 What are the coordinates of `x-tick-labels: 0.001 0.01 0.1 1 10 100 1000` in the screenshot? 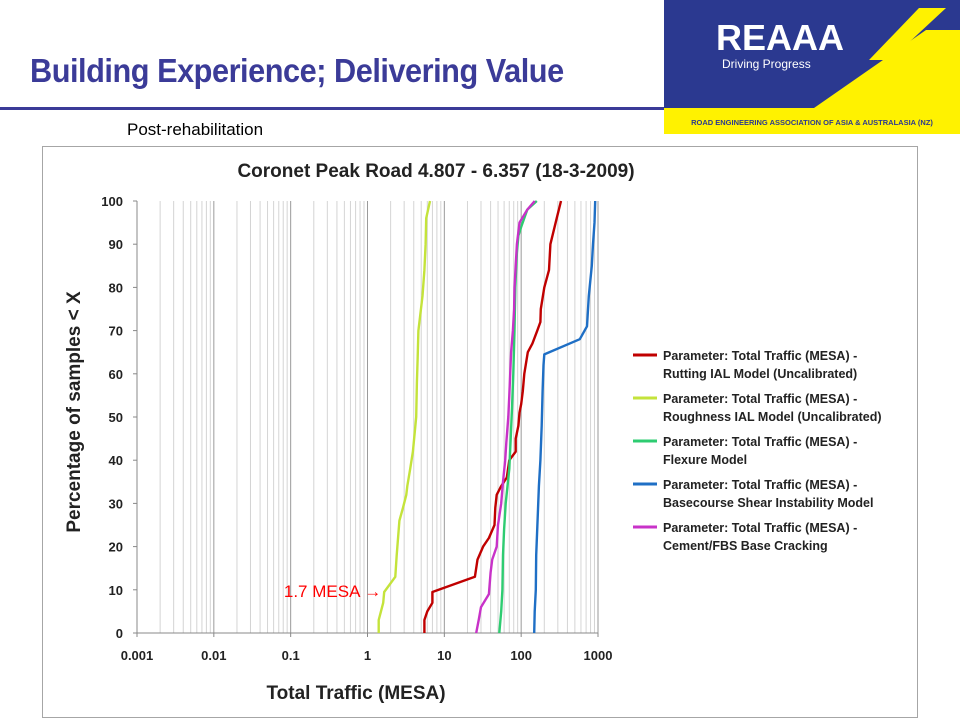 It's located at (367, 648).